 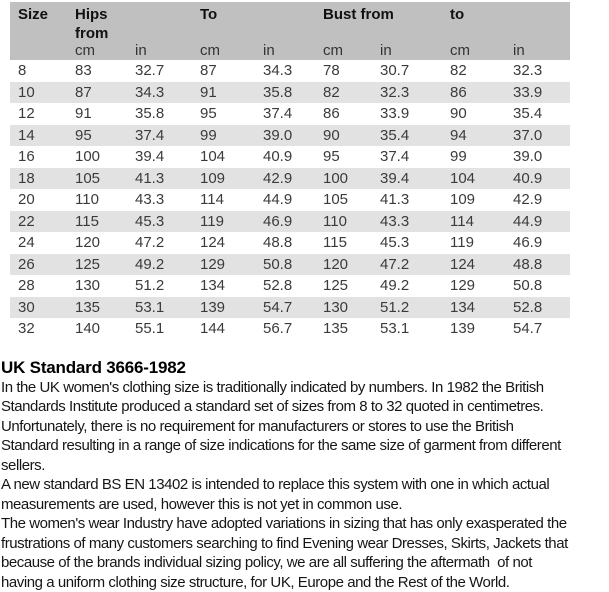 I want to click on cell-hips-from-cm: 130, so click(x=97, y=286).